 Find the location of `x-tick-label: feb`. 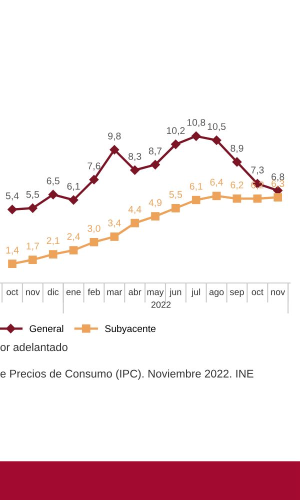

x-tick-label: feb is located at coordinates (94, 292).